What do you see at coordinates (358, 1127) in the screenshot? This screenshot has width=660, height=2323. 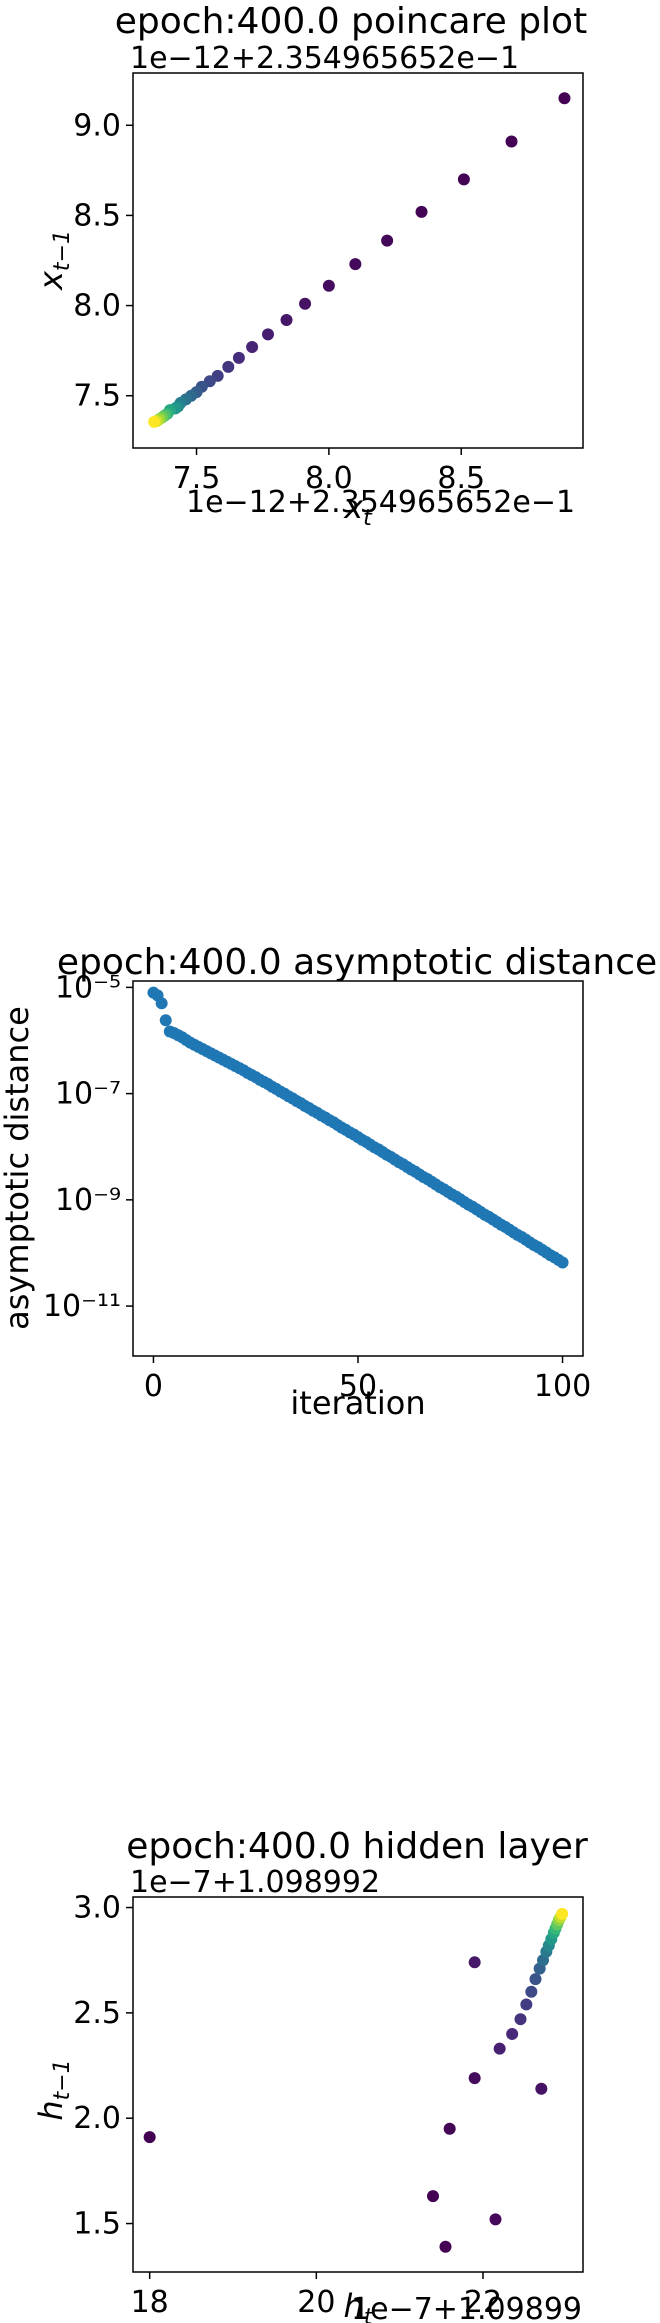 I see `asymptotic-distance-points` at bounding box center [358, 1127].